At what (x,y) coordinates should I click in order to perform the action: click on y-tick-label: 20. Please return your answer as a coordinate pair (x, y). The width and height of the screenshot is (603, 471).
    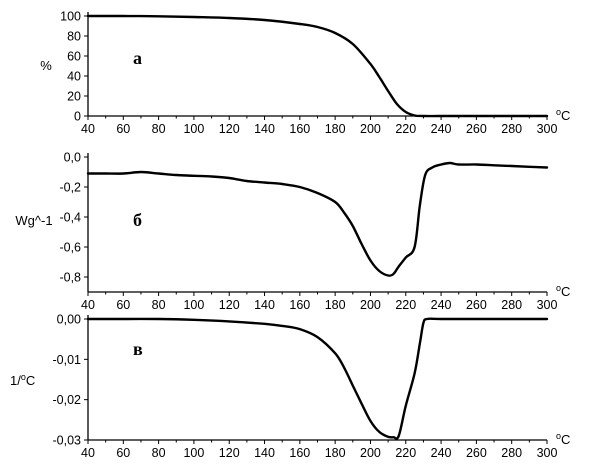
    Looking at the image, I should click on (74, 97).